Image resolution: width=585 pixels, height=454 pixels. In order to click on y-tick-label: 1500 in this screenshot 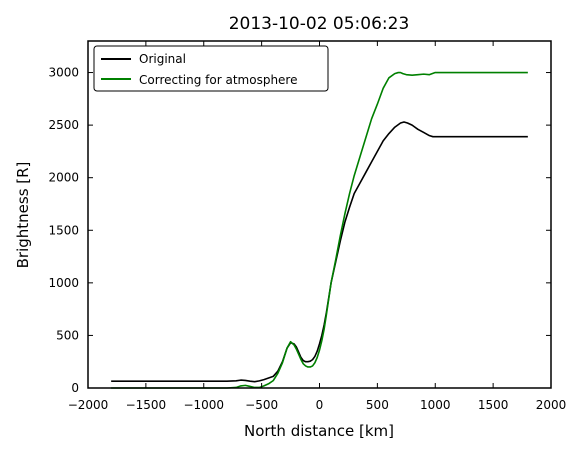, I will do `click(63, 230)`.